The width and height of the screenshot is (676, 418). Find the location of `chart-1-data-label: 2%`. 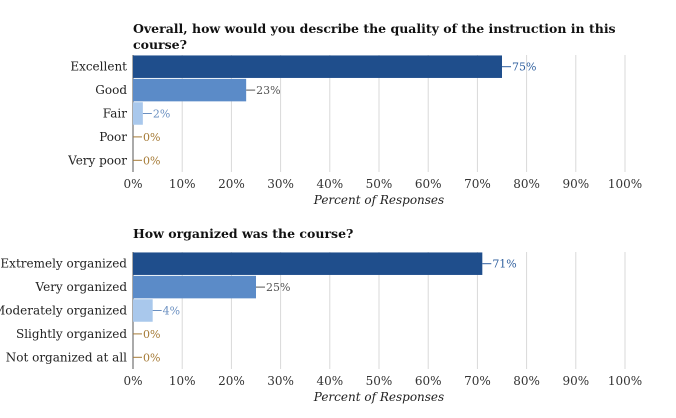

chart-1-data-label: 2% is located at coordinates (161, 114).